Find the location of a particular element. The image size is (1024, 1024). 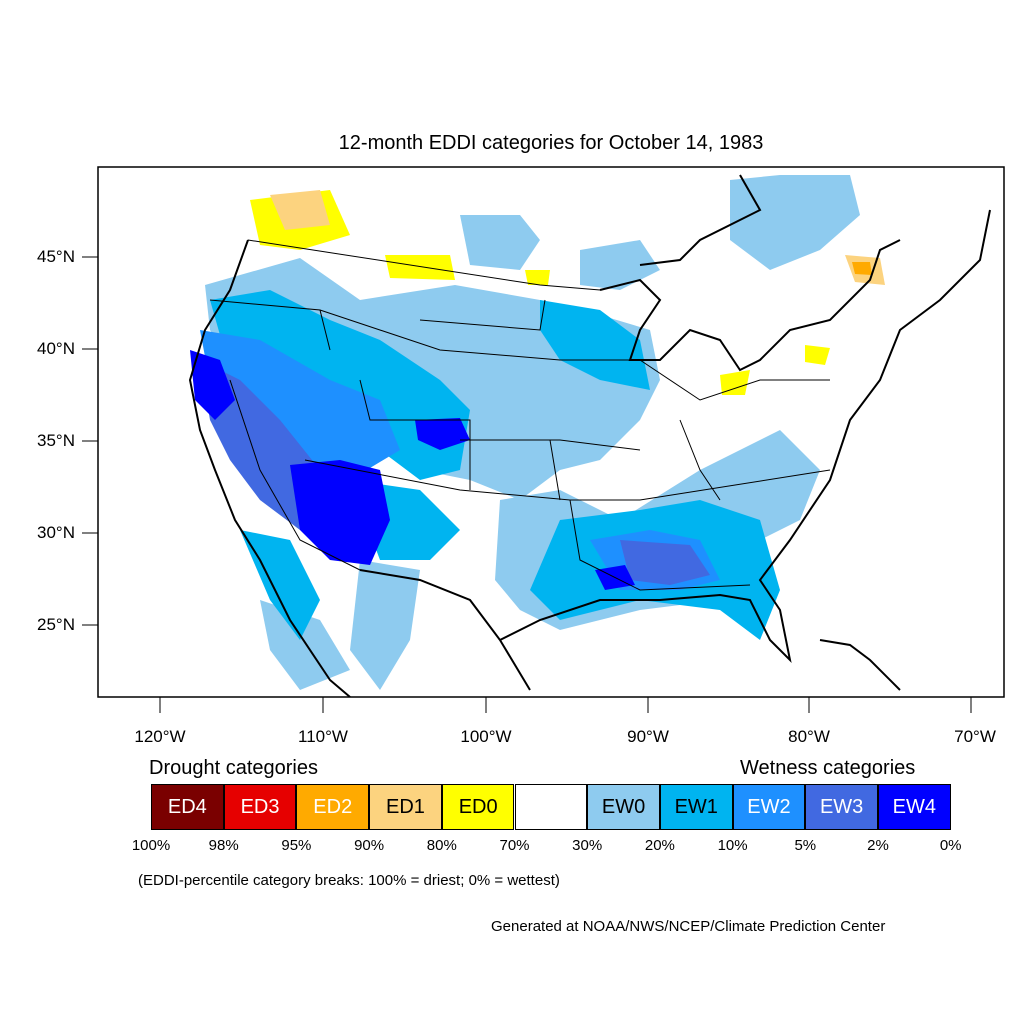

lat-label: 35°N is located at coordinates (56, 440).